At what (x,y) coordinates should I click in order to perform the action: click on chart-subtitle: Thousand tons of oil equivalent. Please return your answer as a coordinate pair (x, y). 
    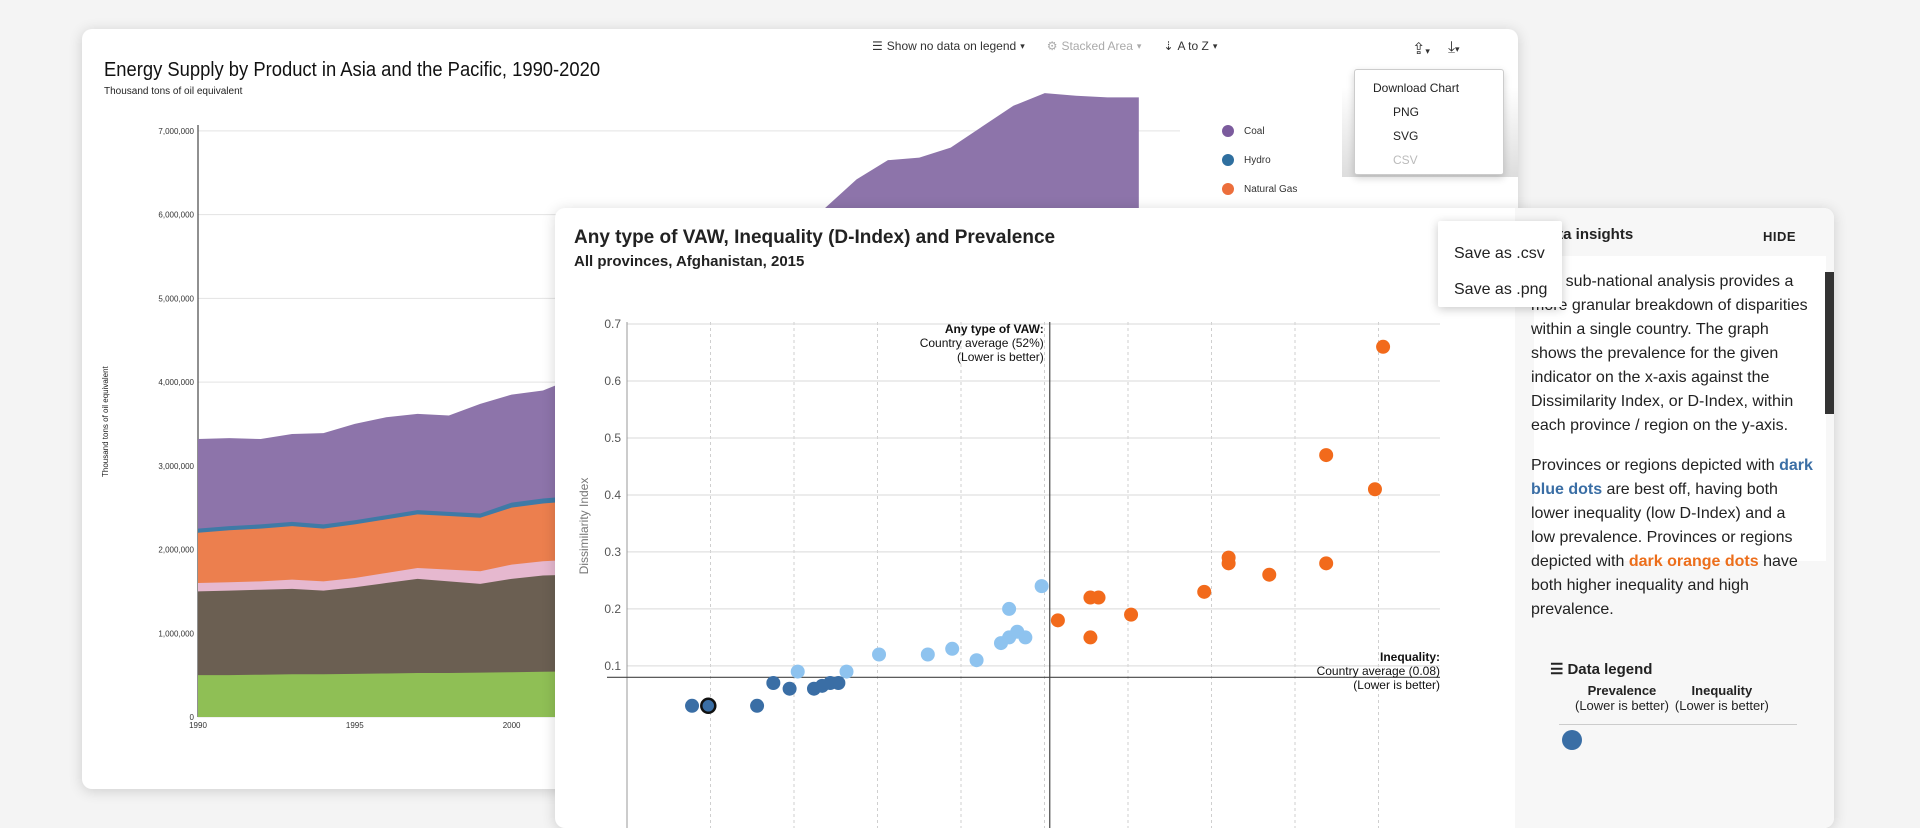
    Looking at the image, I should click on (173, 91).